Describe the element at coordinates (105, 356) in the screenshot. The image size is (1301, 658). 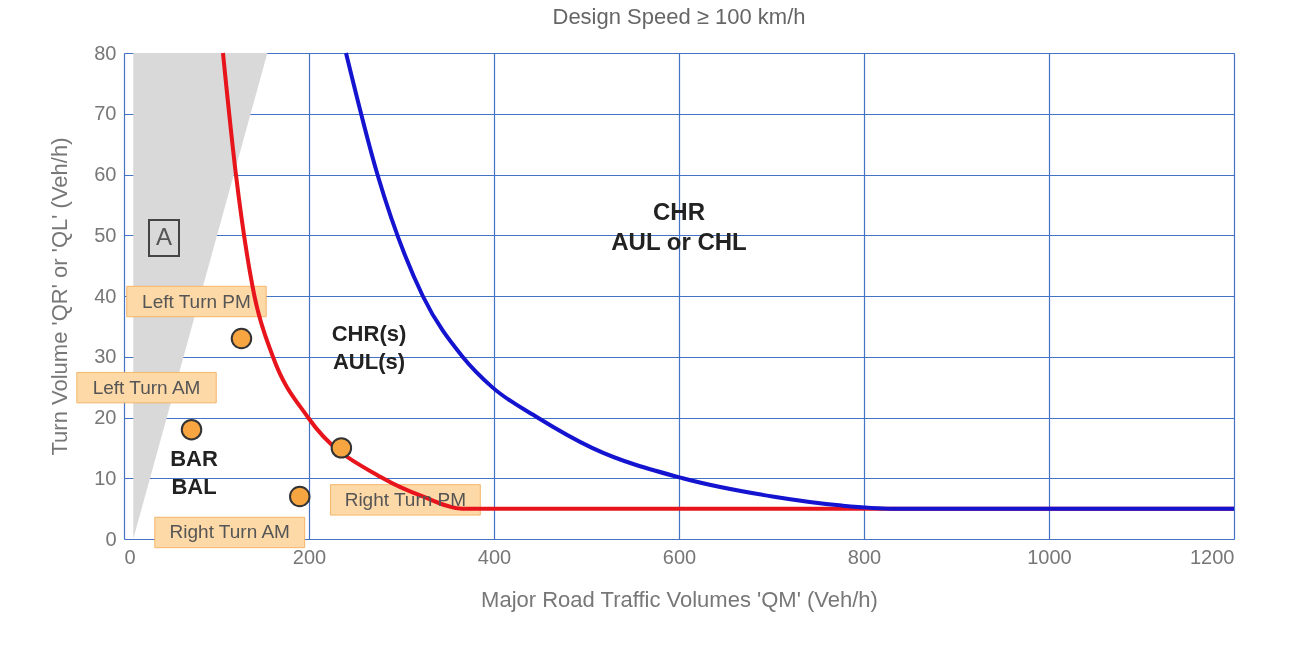
I see `y-tick-label: 30` at that location.